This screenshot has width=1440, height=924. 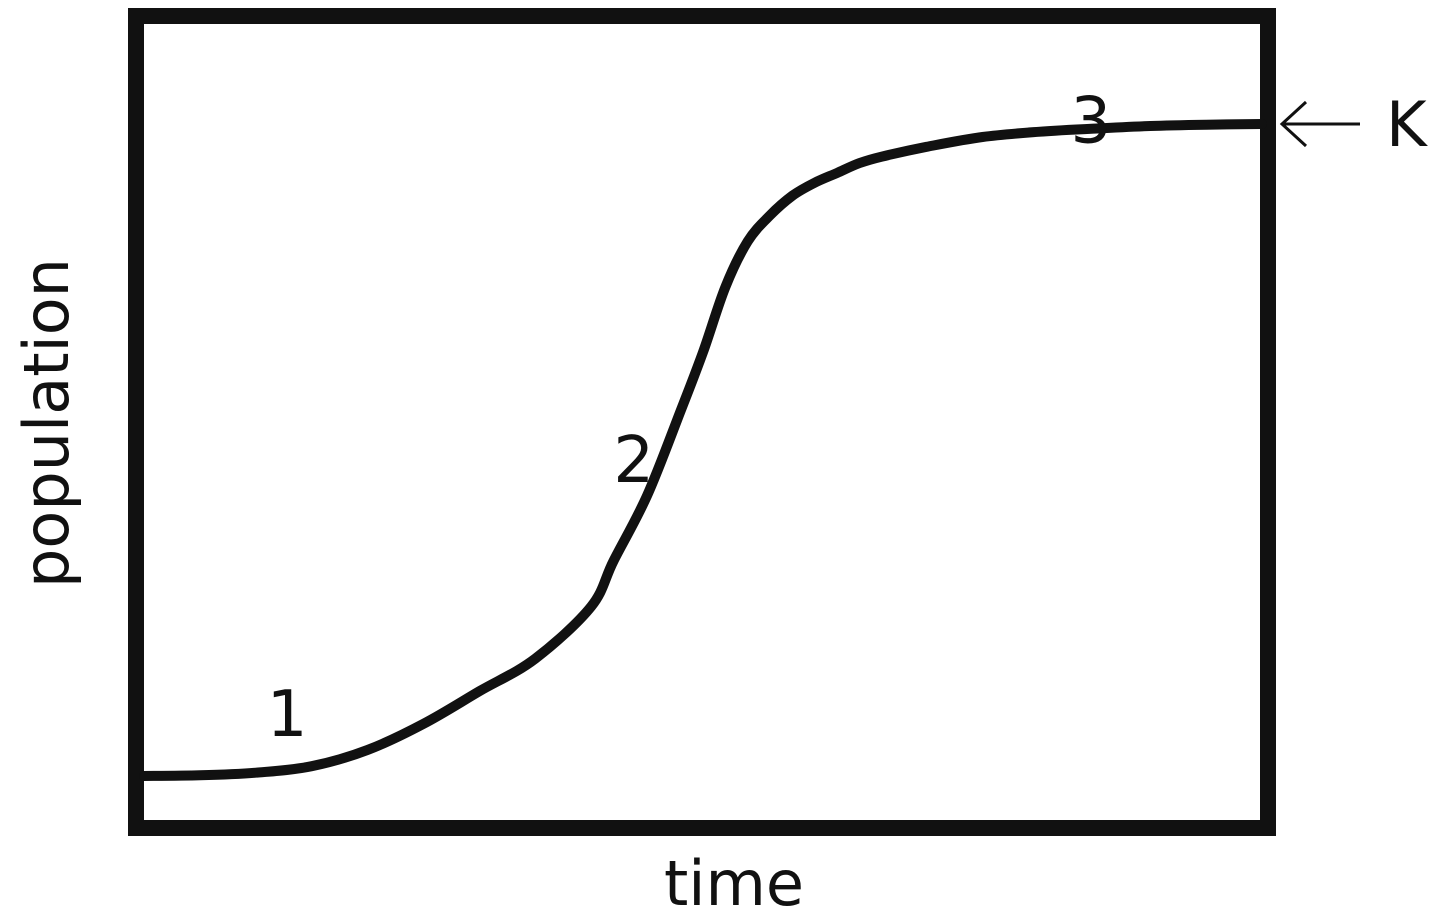 What do you see at coordinates (287, 715) in the screenshot?
I see `phase-label-1: 1` at bounding box center [287, 715].